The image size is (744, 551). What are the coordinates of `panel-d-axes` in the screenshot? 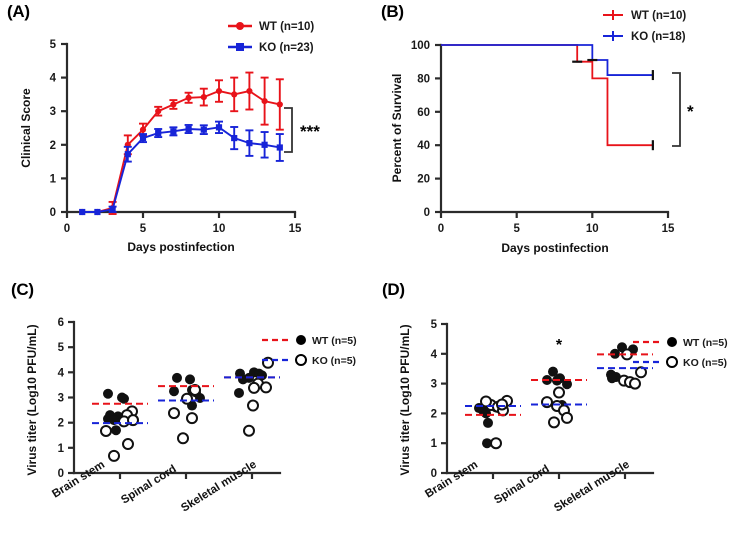 It's located at (548, 400).